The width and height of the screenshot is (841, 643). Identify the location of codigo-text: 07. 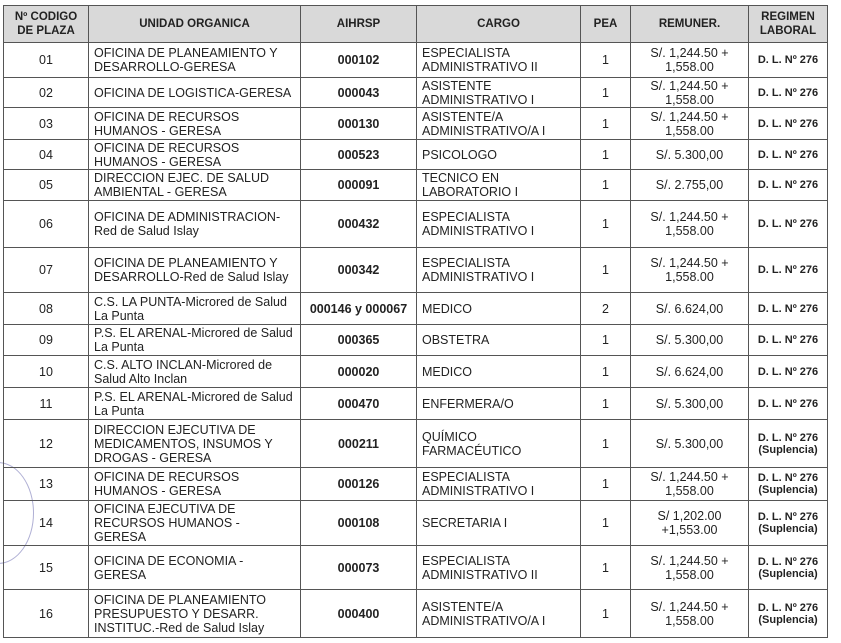
(46, 270).